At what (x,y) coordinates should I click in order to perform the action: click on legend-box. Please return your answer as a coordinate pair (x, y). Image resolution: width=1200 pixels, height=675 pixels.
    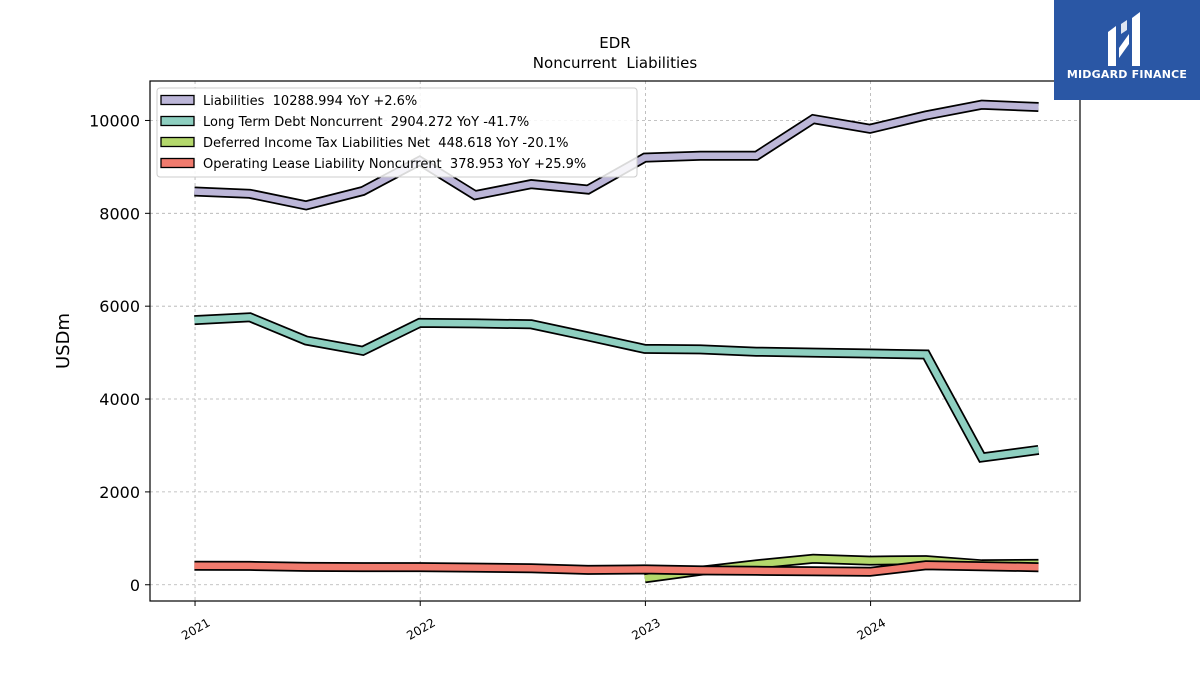
    Looking at the image, I should click on (397, 132).